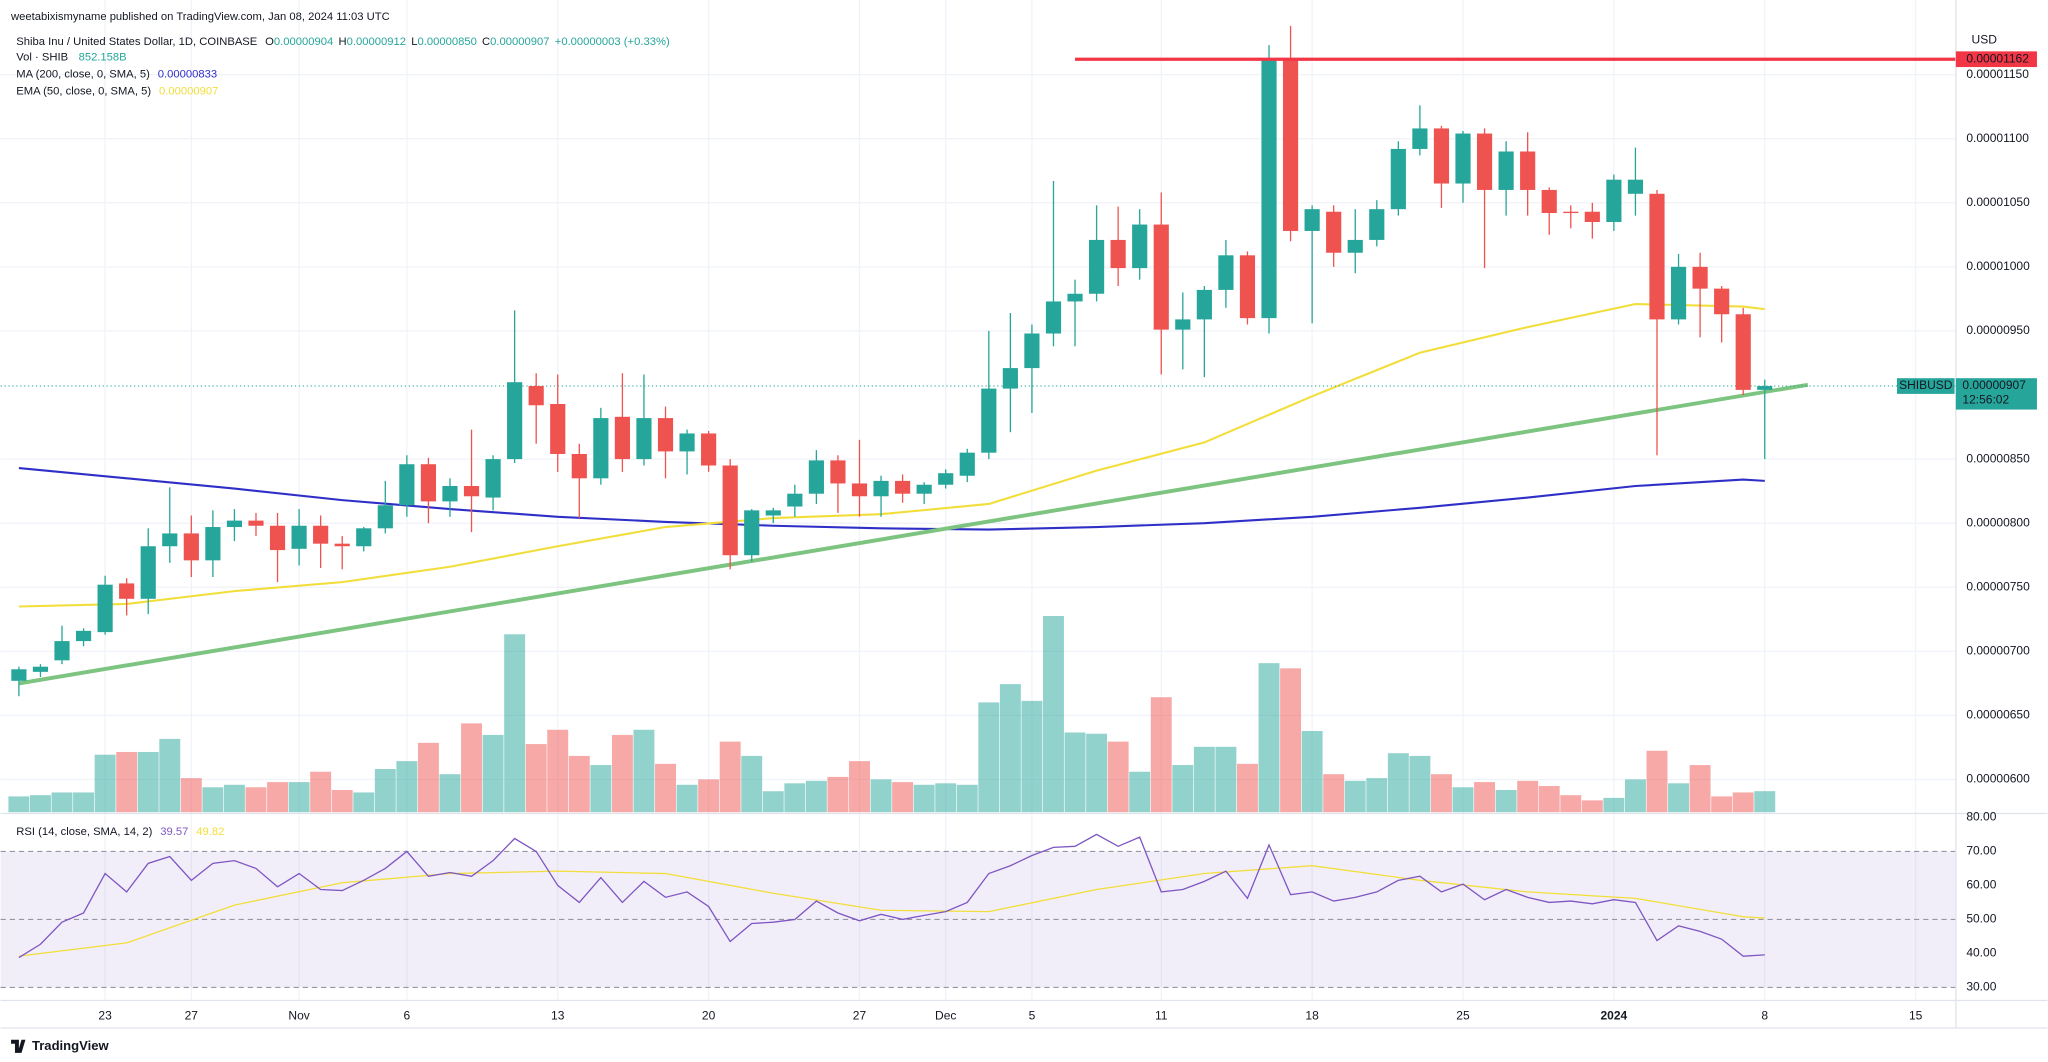 Image resolution: width=2048 pixels, height=1062 pixels. I want to click on ohlc-value: 0.00000904, so click(303, 42).